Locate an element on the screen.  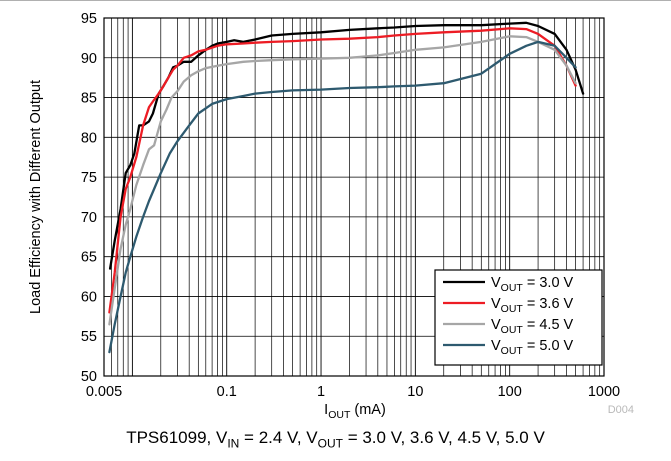
y-tick-label: 50 is located at coordinates (89, 377).